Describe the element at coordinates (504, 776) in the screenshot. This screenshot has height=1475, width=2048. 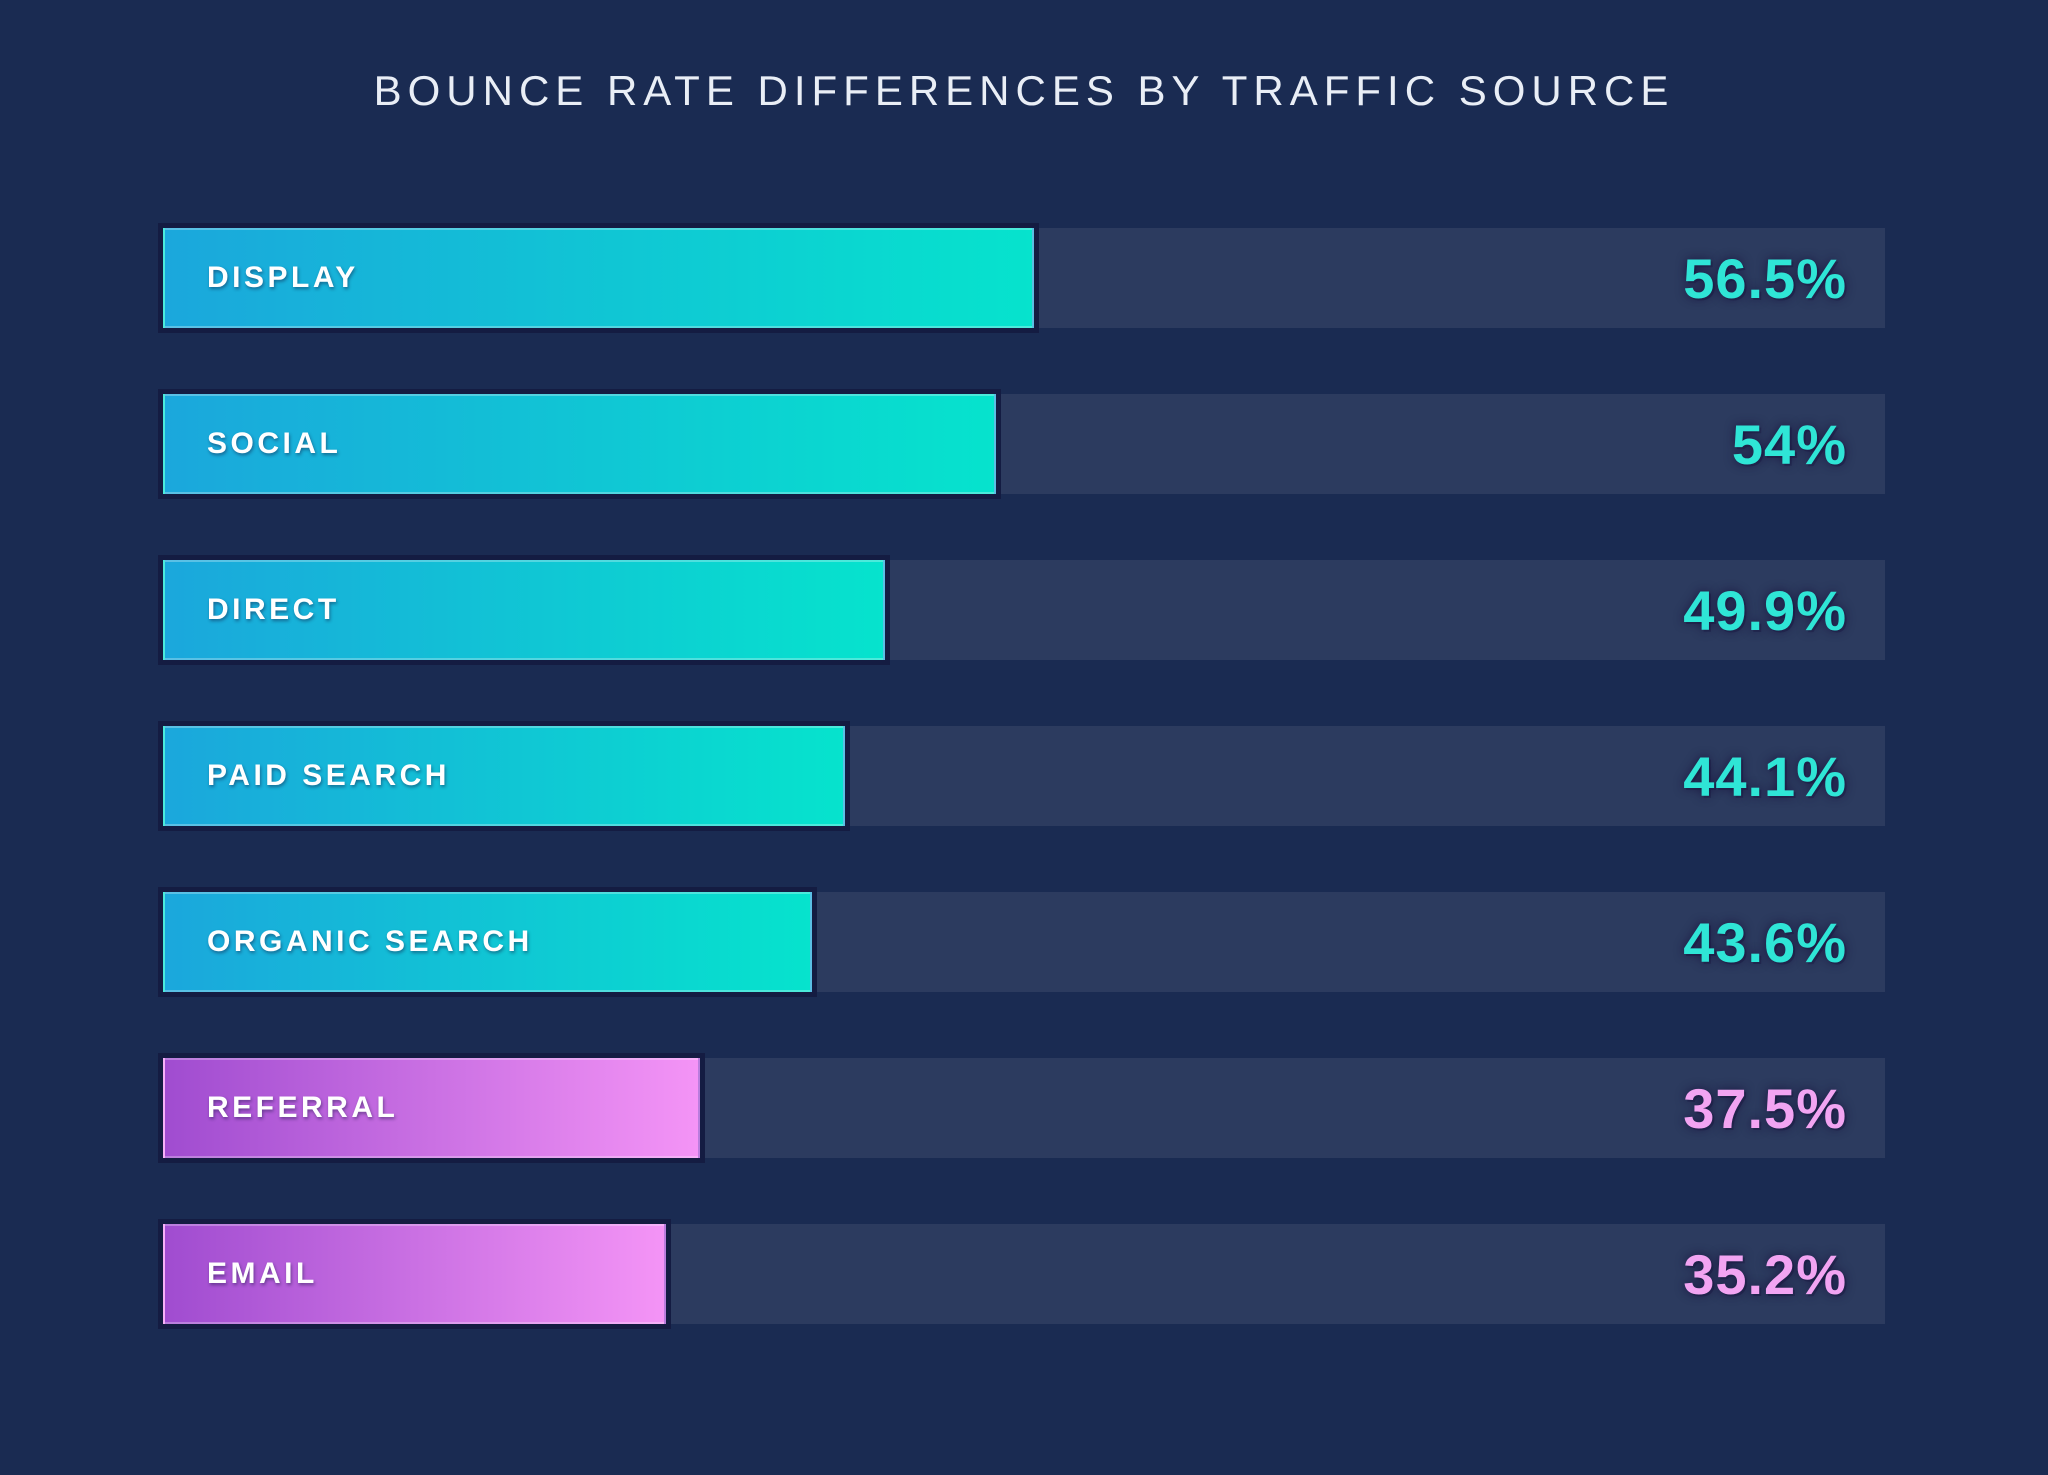
I see `bar-fill: PAID SEARCH` at that location.